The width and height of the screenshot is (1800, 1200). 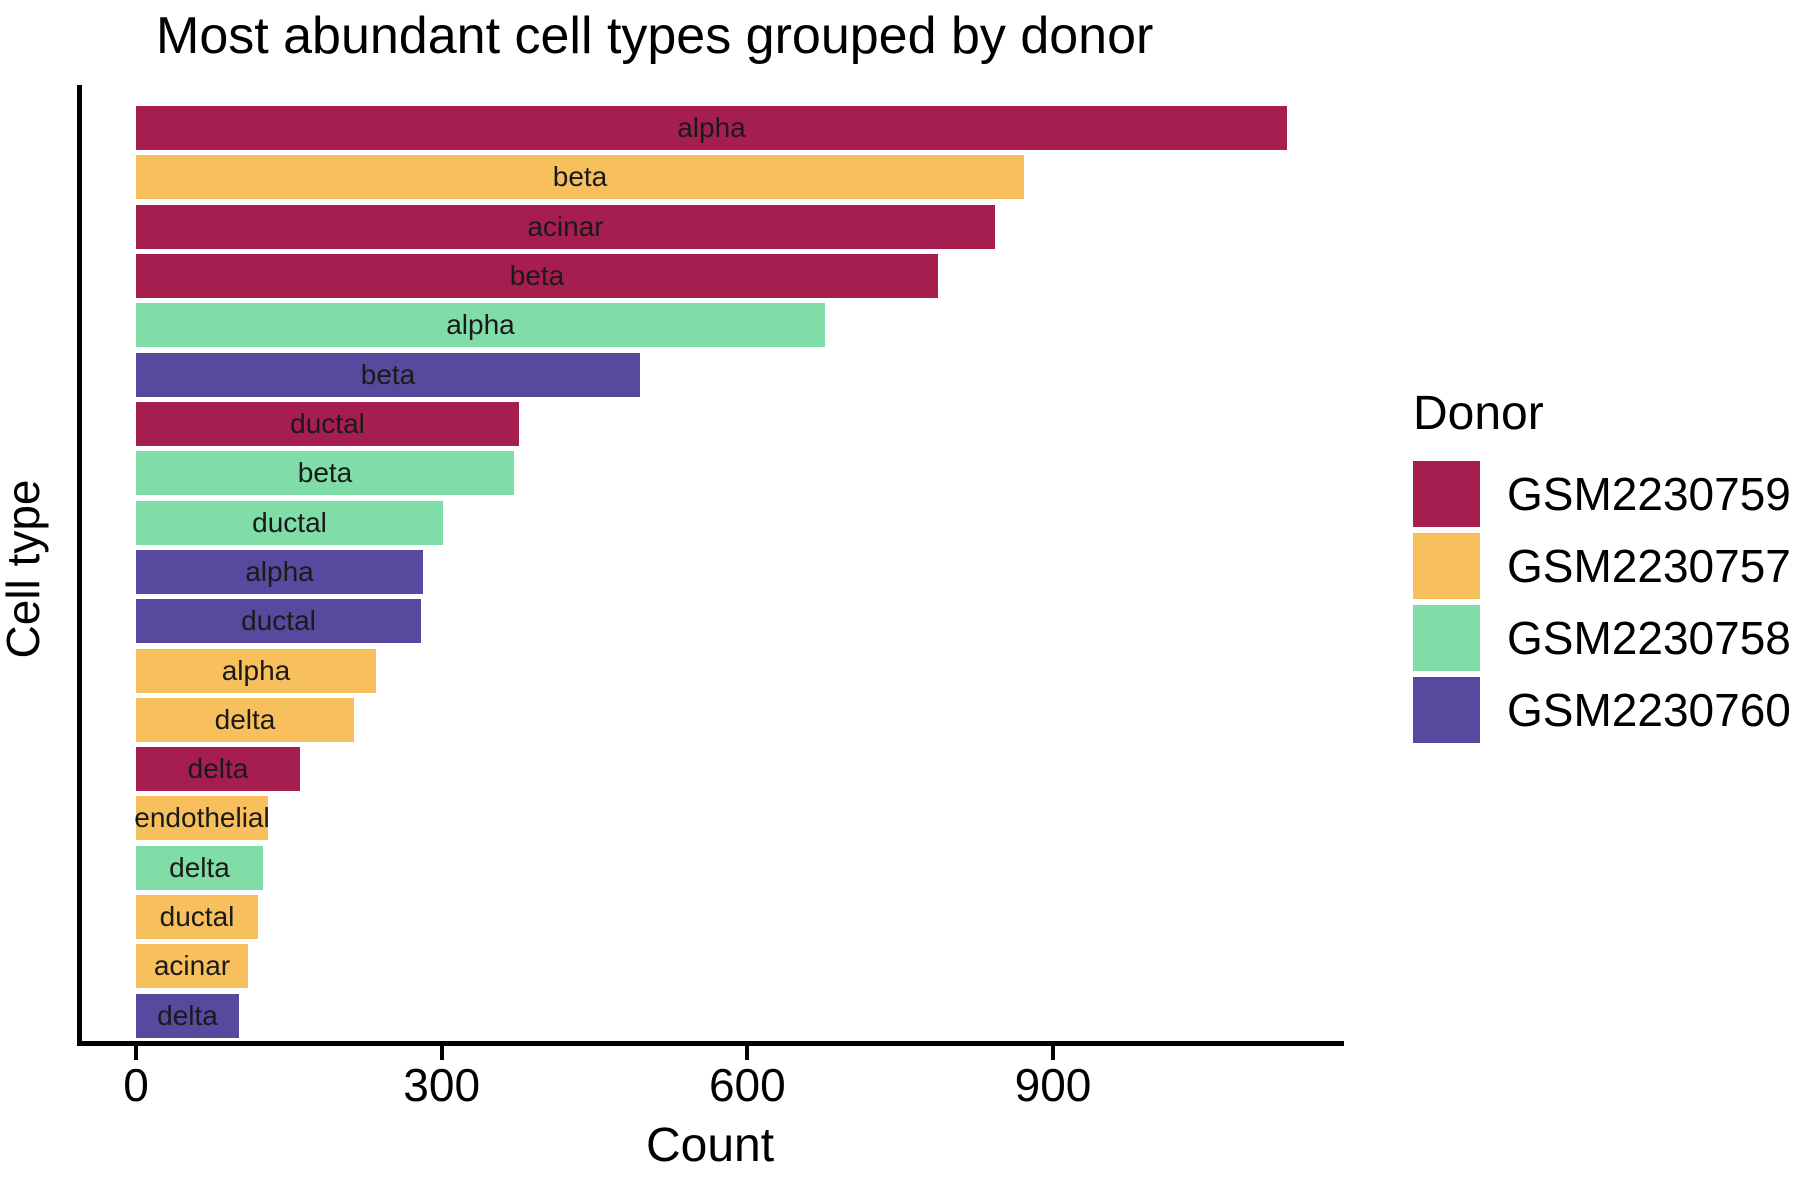 What do you see at coordinates (710, 1043) in the screenshot?
I see `x-axis-line` at bounding box center [710, 1043].